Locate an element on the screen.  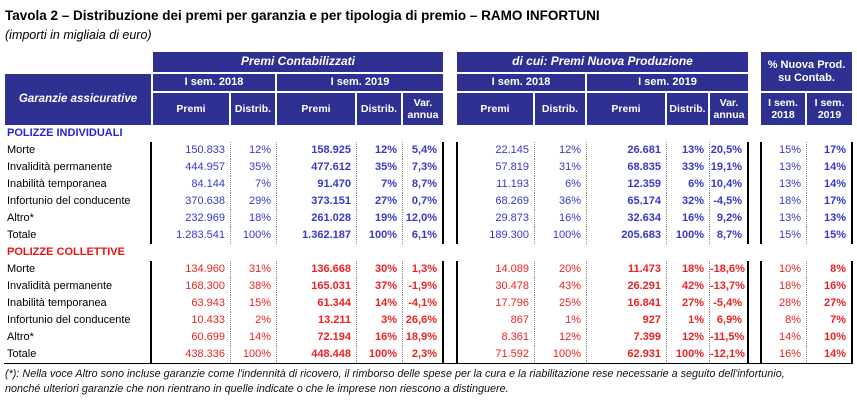
table-cell: 17.796 is located at coordinates (495, 303).